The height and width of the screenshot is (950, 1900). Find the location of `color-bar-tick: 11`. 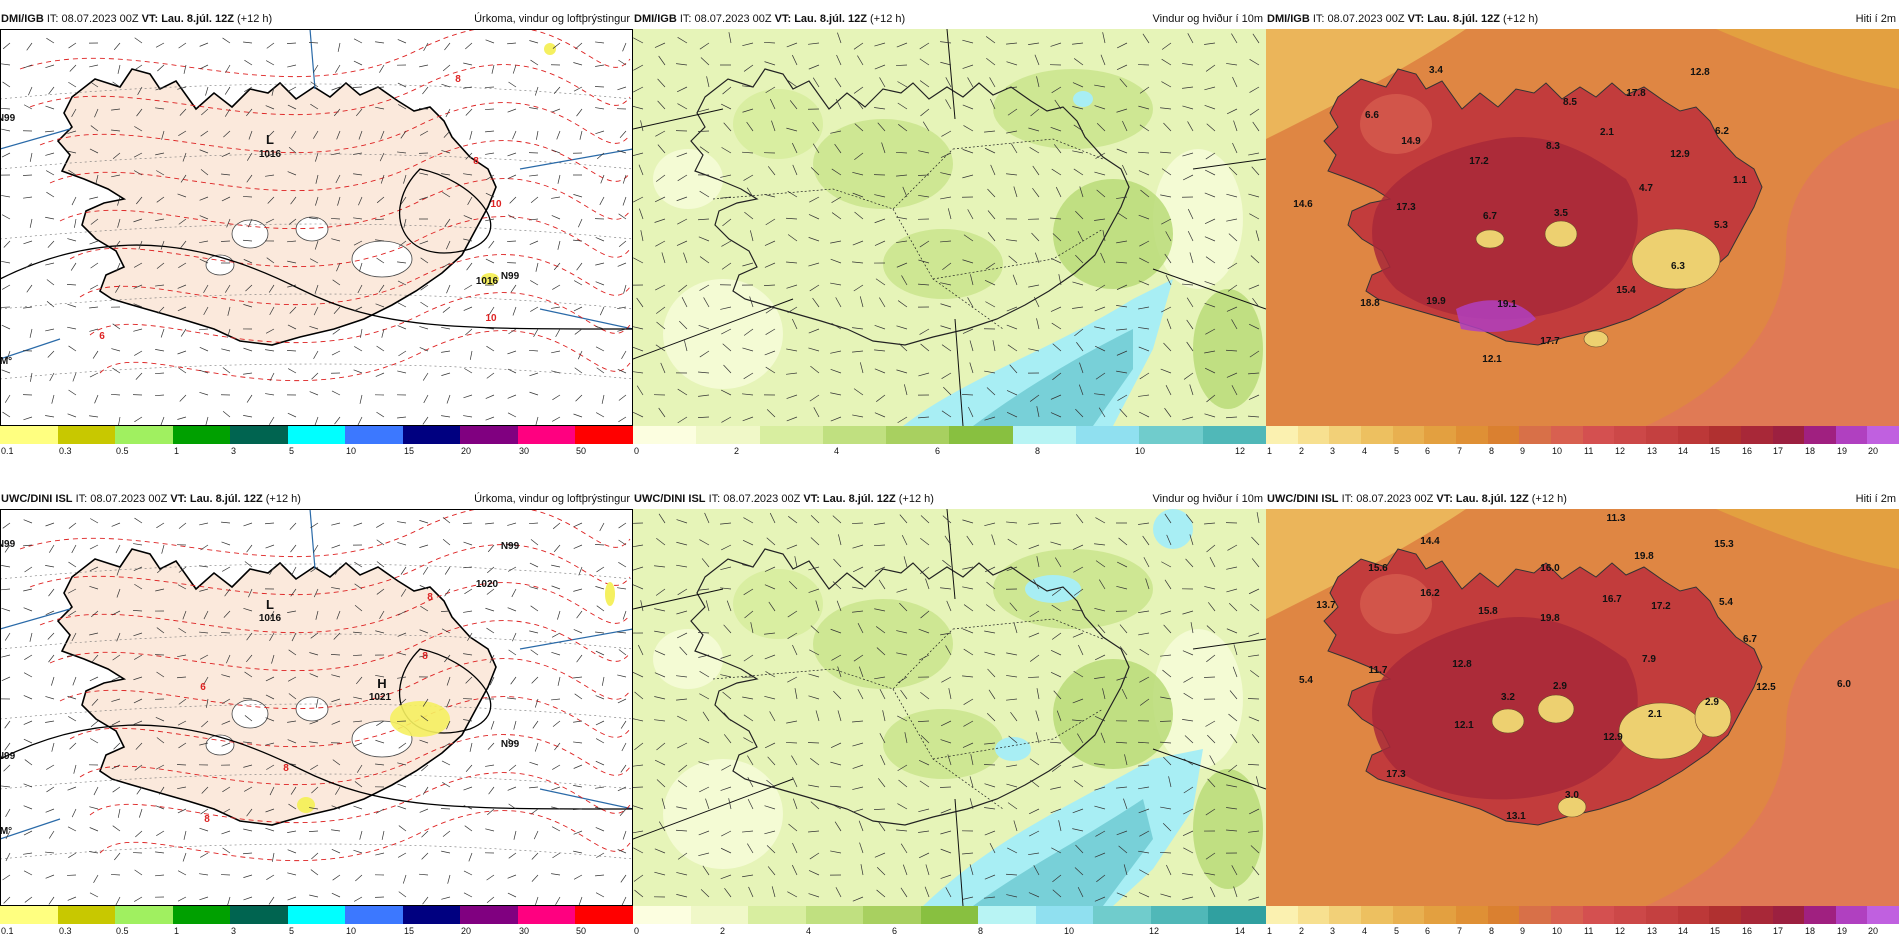

color-bar-tick: 11 is located at coordinates (1589, 451).